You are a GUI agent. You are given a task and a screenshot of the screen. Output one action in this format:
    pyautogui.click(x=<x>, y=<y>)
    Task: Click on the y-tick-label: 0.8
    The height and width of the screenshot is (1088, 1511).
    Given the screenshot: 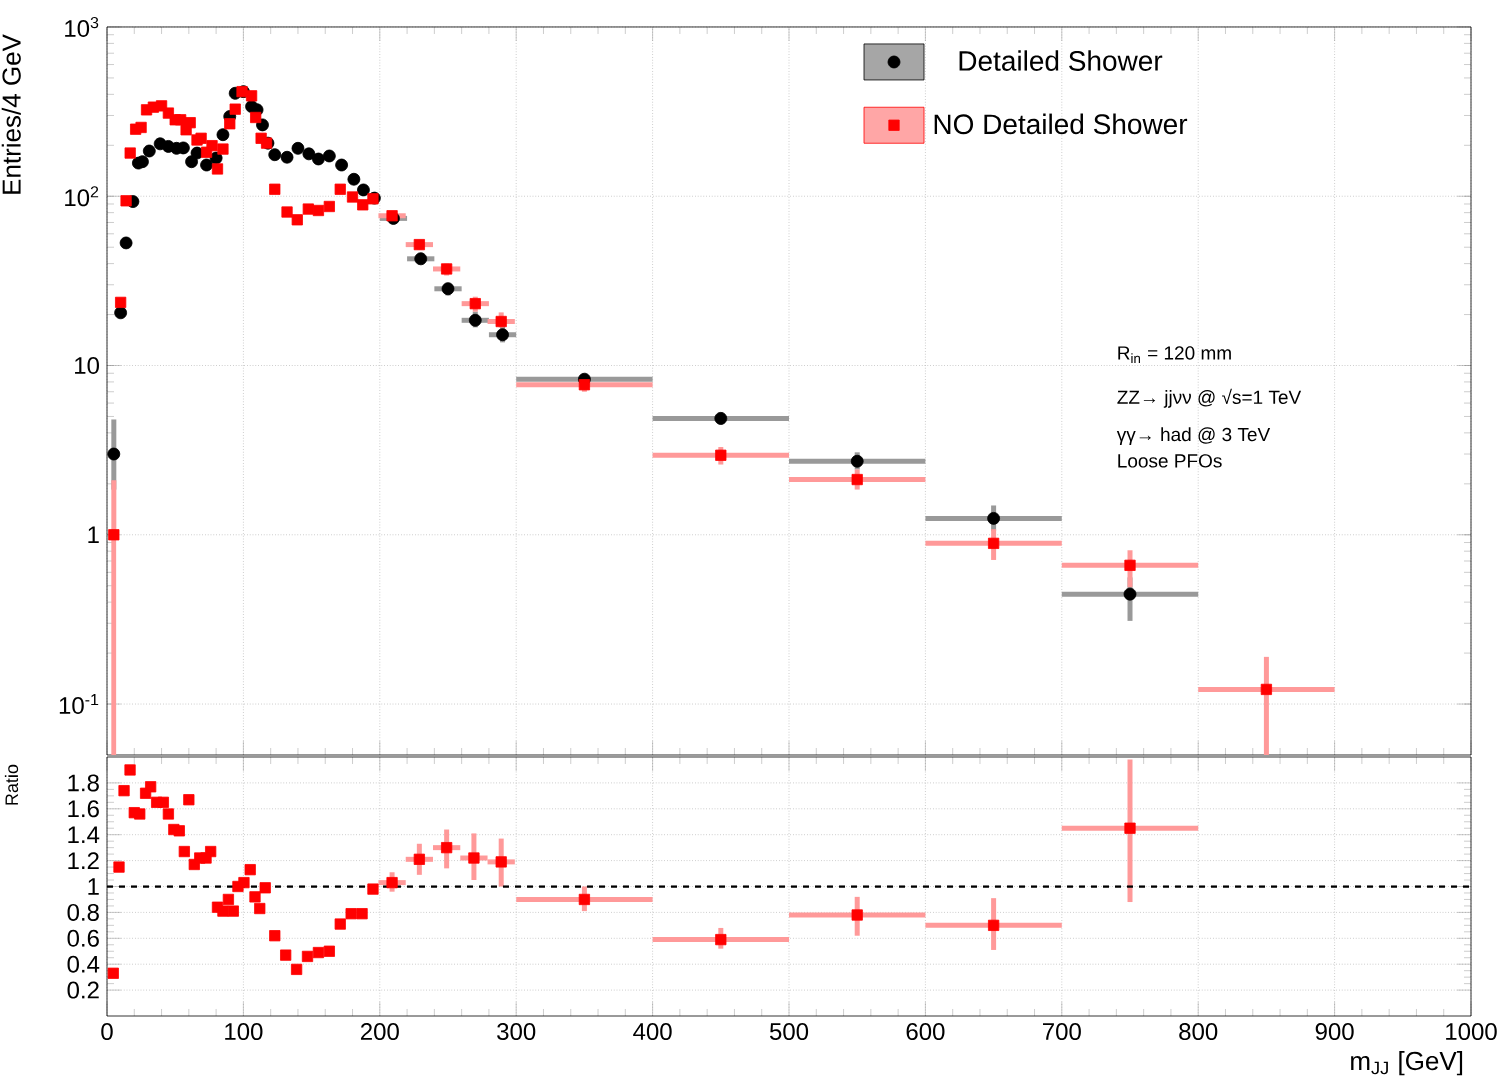 What is the action you would take?
    pyautogui.click(x=83, y=912)
    